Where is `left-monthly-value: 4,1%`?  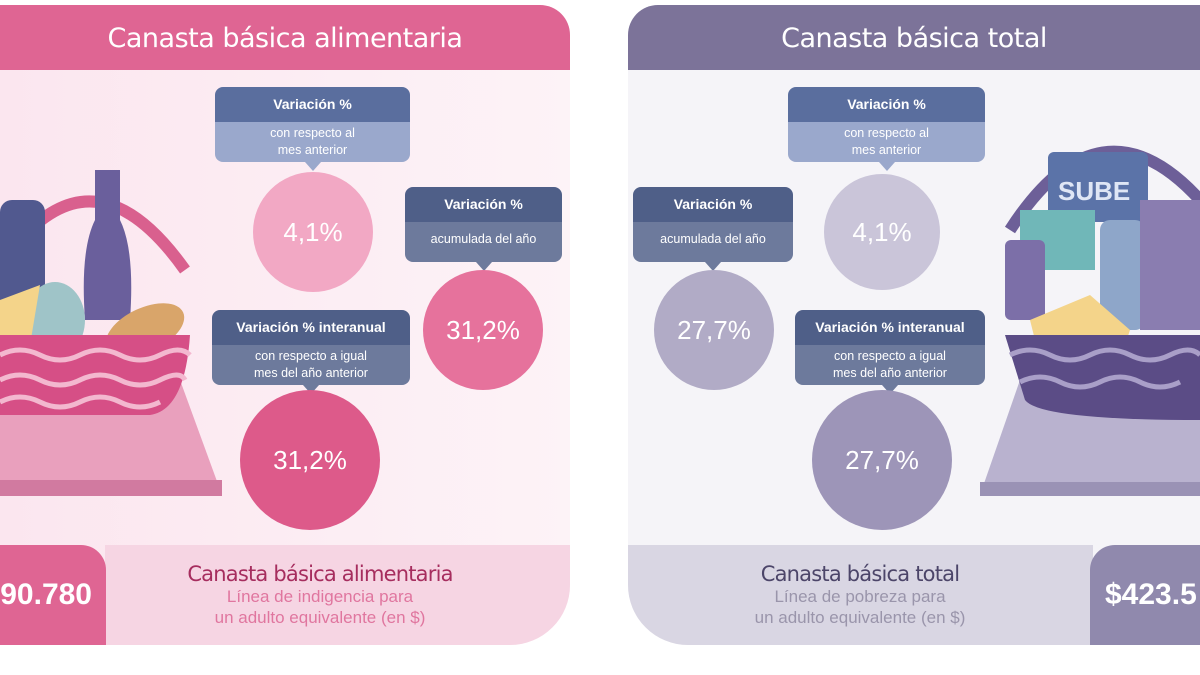 left-monthly-value: 4,1% is located at coordinates (313, 232).